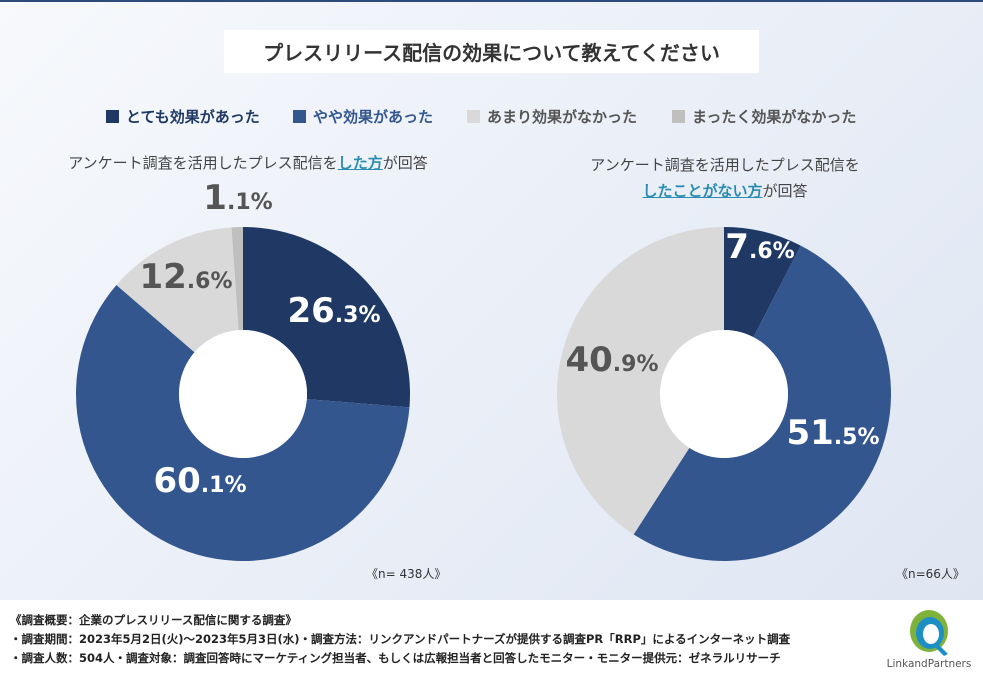 This screenshot has width=983, height=680. What do you see at coordinates (774, 117) in the screenshot?
I see `legend-label: まったく効果がなかった` at bounding box center [774, 117].